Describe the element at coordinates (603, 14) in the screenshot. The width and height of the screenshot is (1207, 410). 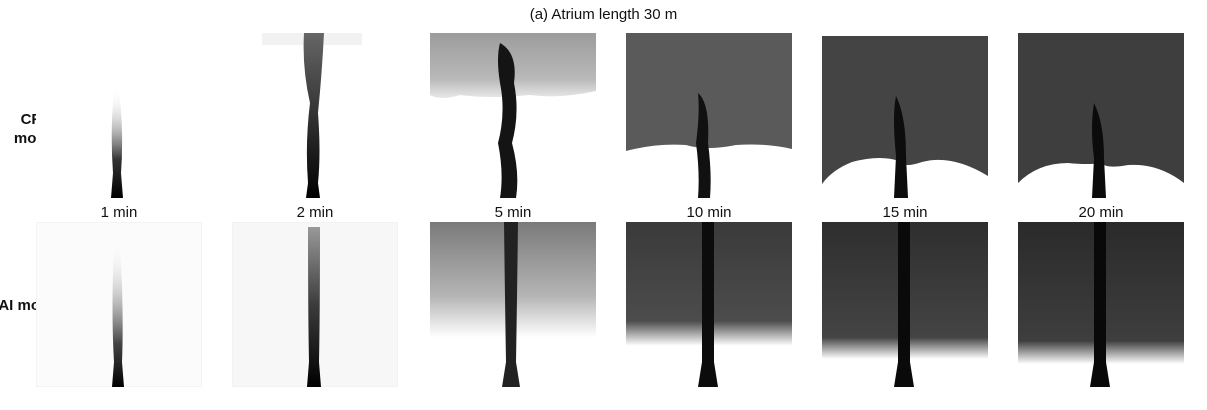
I see `figure-title: (a) Atrium length 30 m` at that location.